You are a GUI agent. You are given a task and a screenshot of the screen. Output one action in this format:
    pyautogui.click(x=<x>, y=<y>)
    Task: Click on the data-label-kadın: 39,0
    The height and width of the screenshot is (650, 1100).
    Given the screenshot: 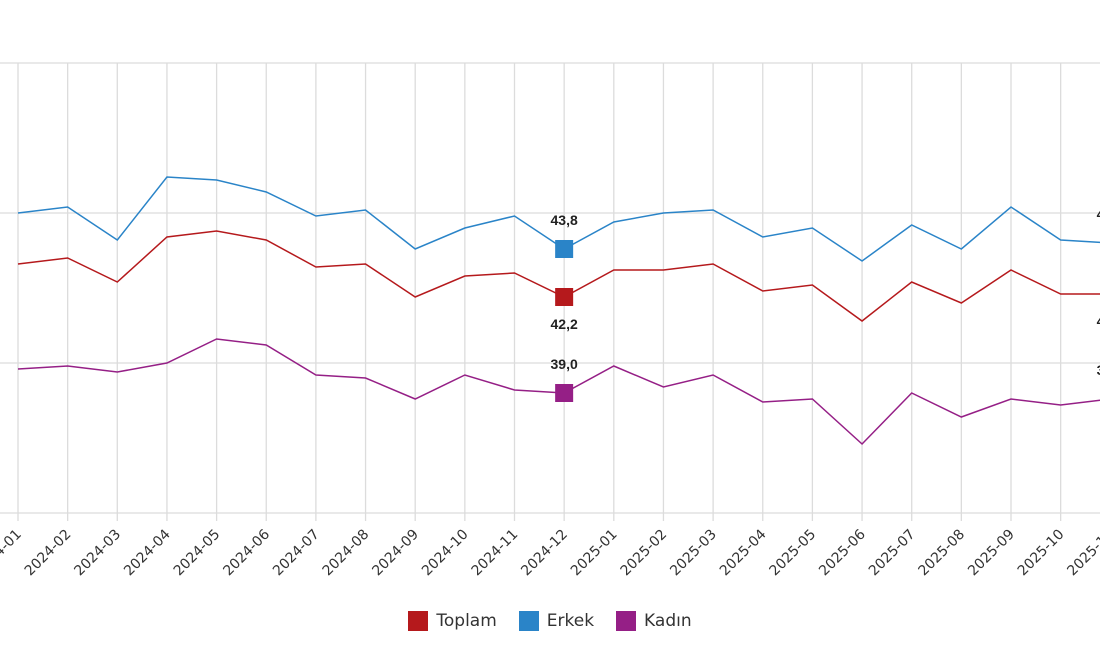 What is the action you would take?
    pyautogui.click(x=564, y=364)
    